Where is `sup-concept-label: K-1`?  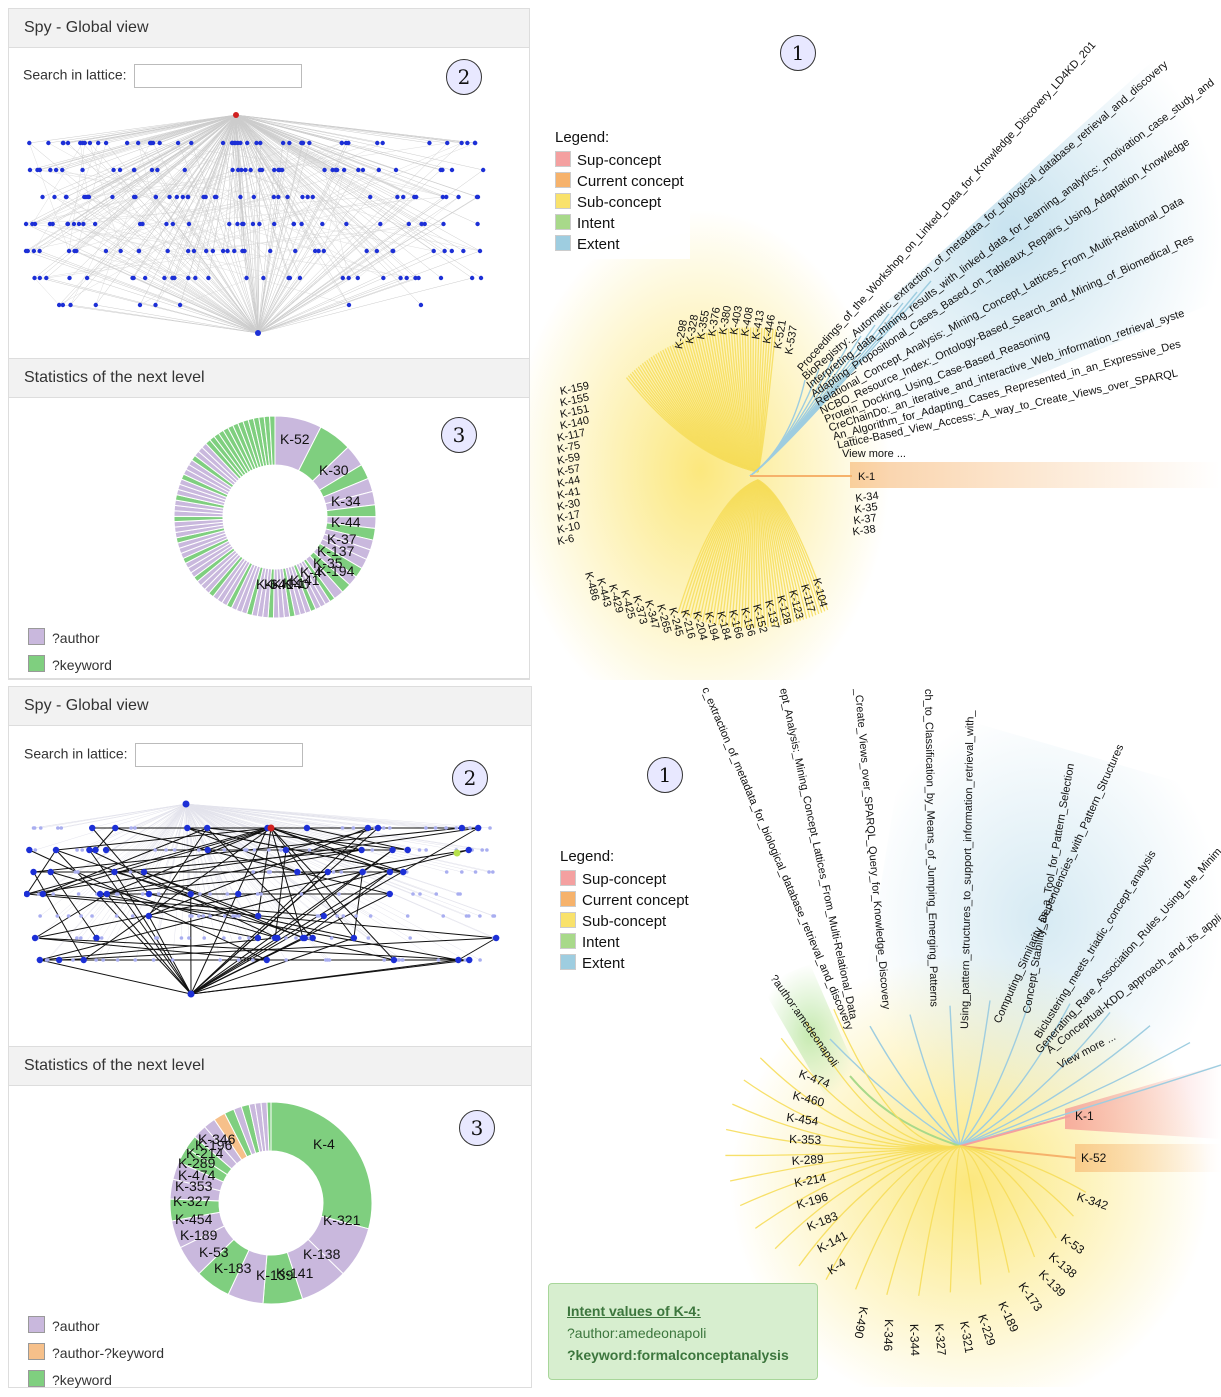 sup-concept-label: K-1 is located at coordinates (1084, 1116).